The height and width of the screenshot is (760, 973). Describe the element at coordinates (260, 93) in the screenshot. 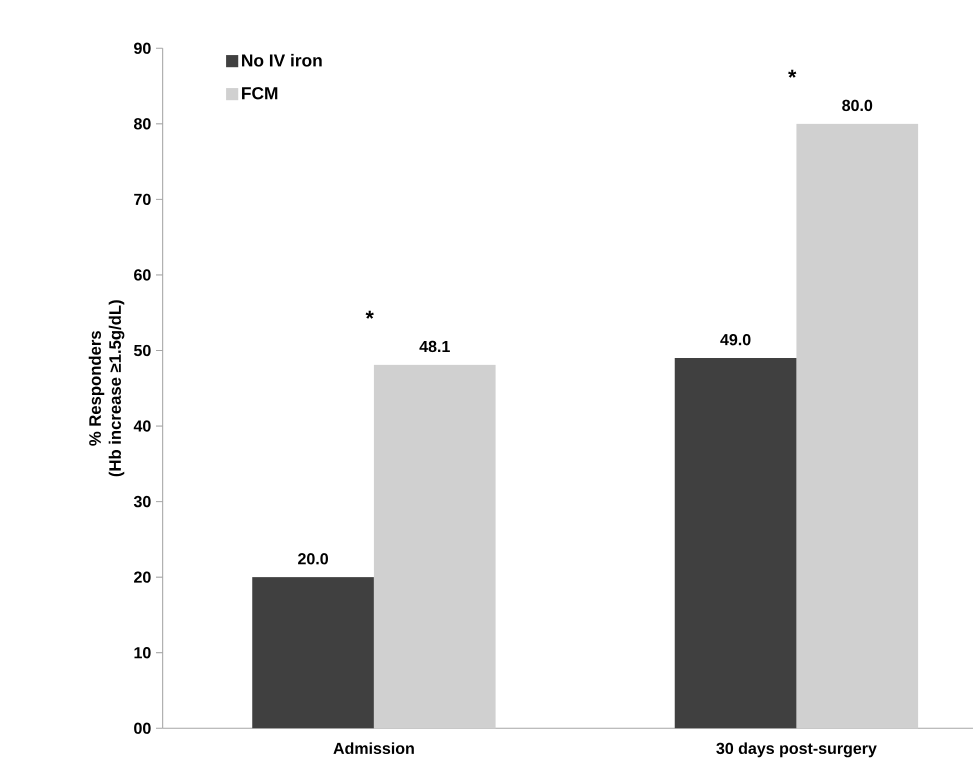

I see `legend-label: FCM` at that location.